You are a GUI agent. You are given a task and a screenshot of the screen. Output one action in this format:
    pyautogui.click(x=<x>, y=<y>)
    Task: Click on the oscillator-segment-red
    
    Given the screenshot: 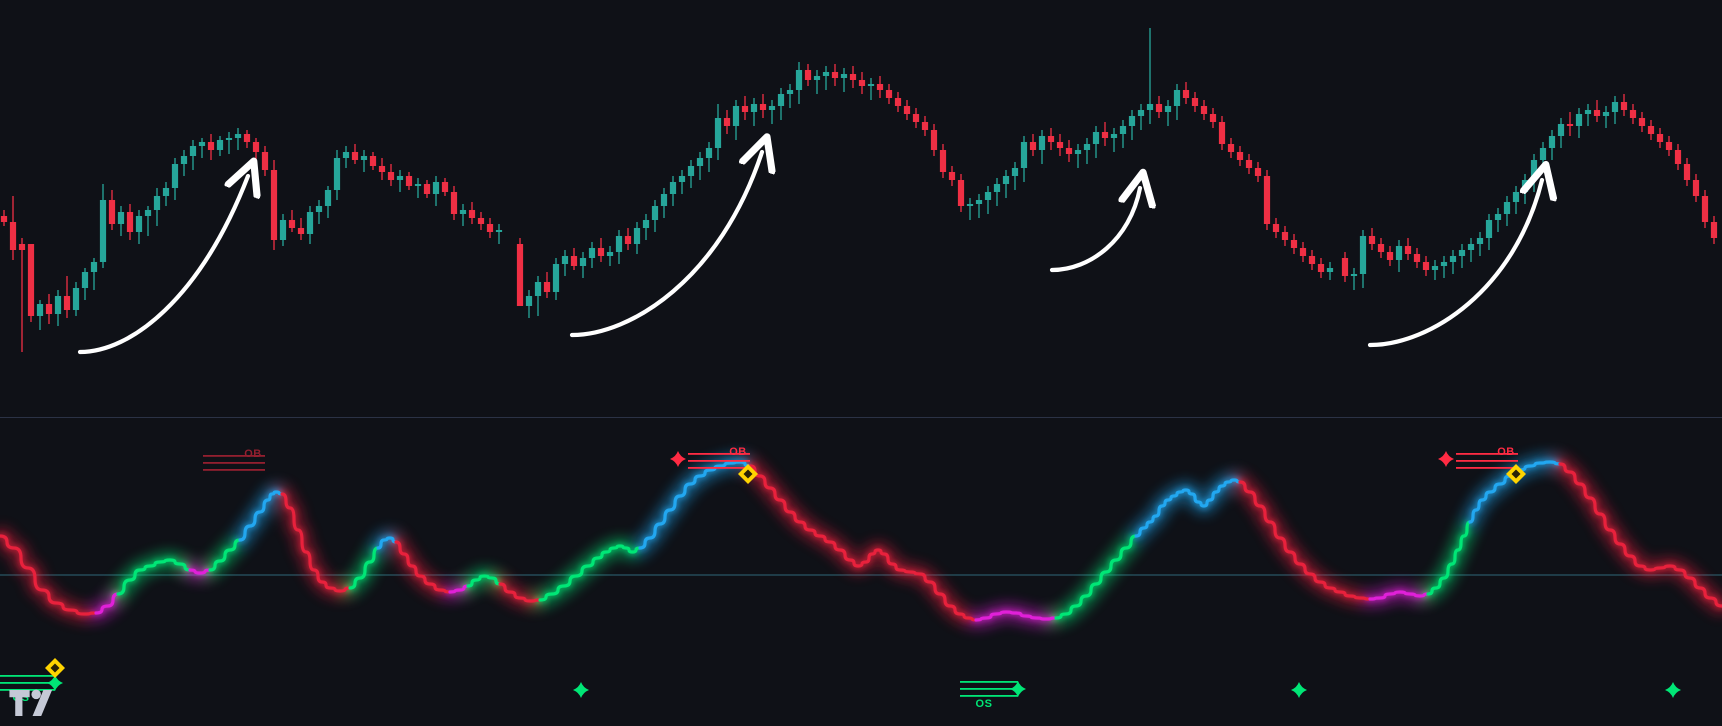 What is the action you would take?
    pyautogui.click(x=520, y=592)
    